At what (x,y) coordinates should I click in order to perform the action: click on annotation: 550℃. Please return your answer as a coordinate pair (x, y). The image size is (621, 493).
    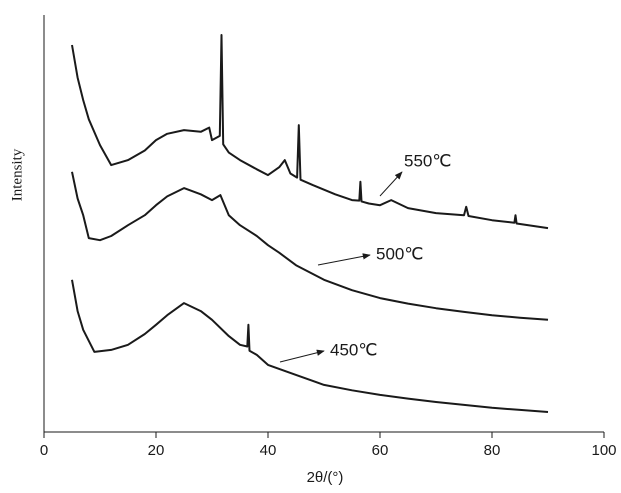
    Looking at the image, I should click on (427, 160).